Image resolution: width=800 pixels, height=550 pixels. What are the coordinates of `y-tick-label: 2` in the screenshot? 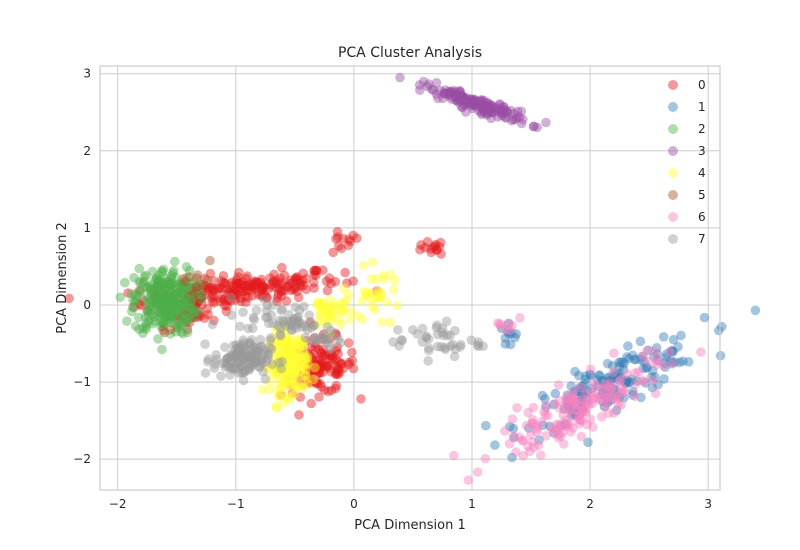 It's located at (87, 151).